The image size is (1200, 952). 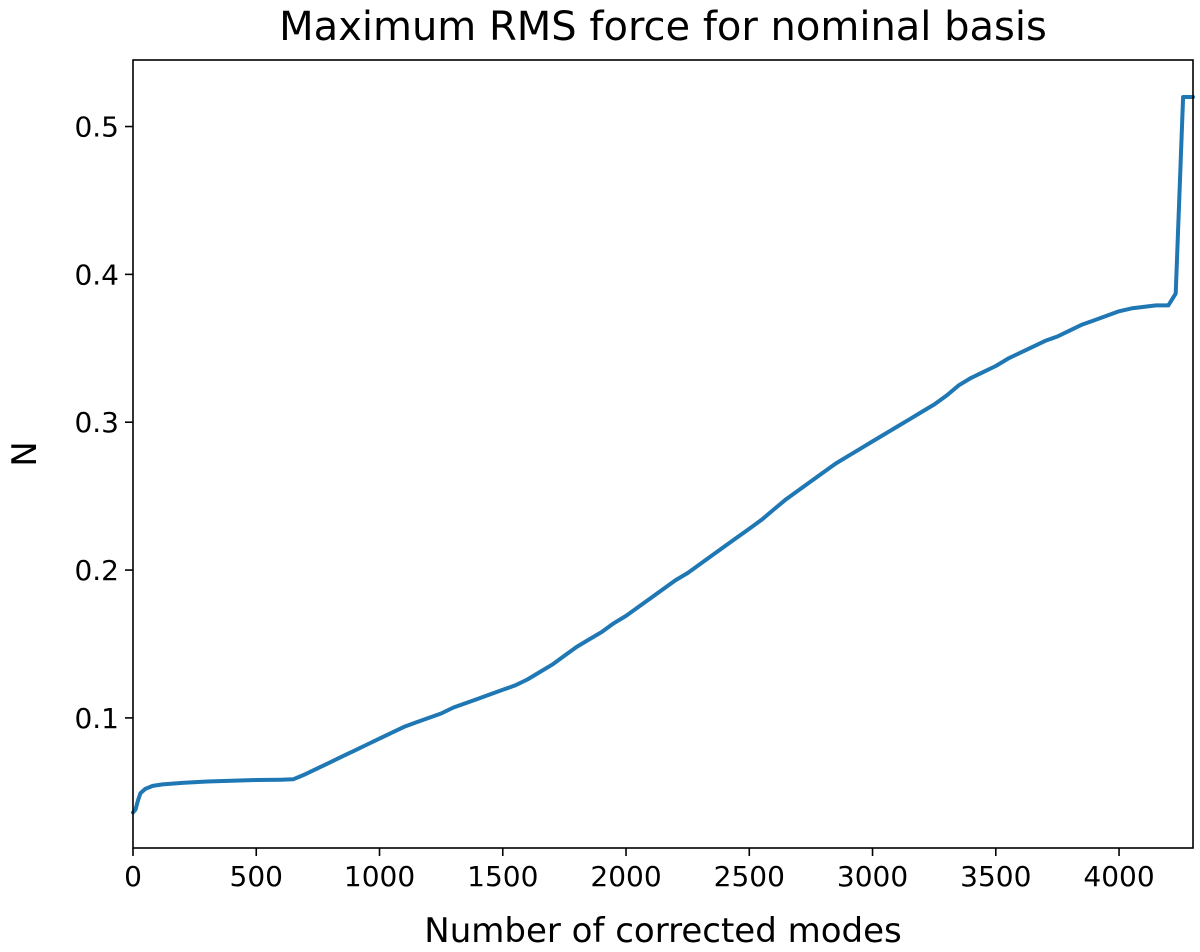 I want to click on x-tick-label: 1000, so click(x=379, y=876).